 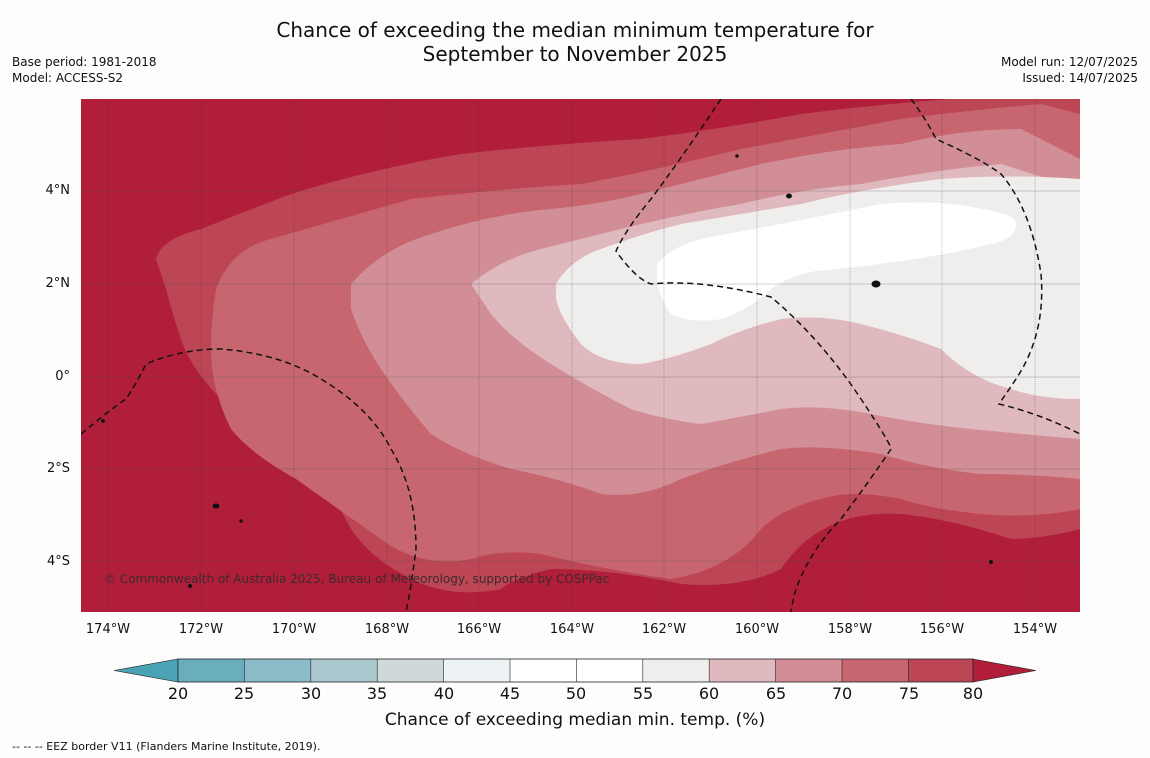 What do you see at coordinates (572, 629) in the screenshot?
I see `lon-label-164w: 164°W` at bounding box center [572, 629].